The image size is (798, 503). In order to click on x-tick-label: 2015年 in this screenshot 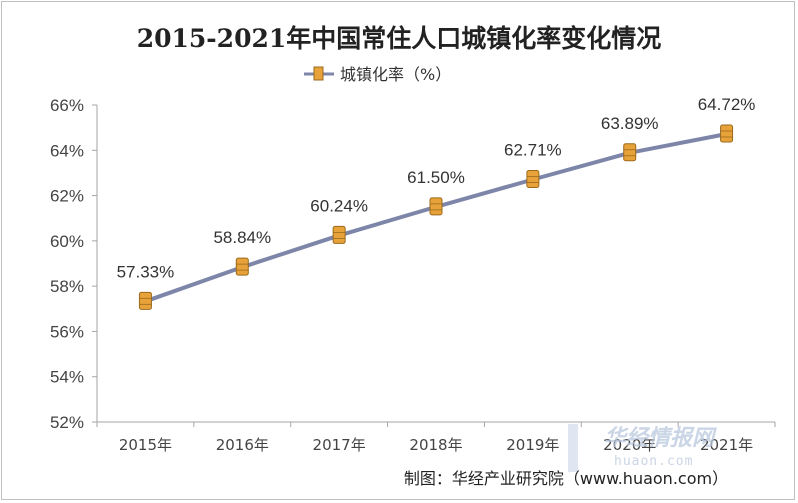, I will do `click(145, 445)`.